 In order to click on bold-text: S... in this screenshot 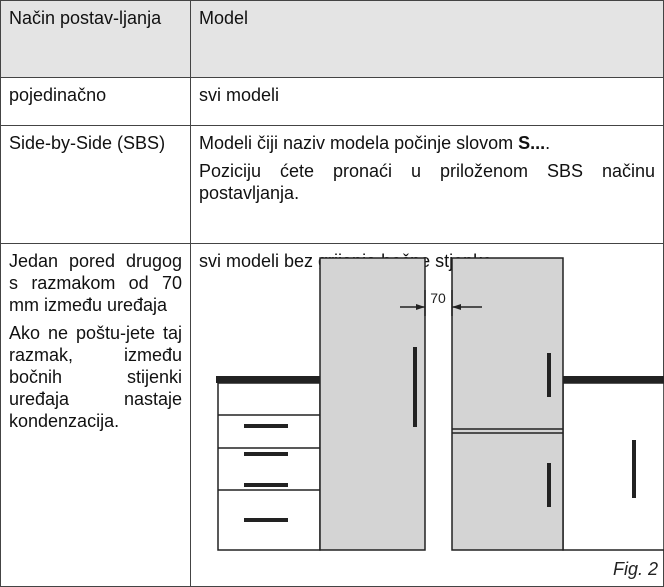, I will do `click(532, 143)`.